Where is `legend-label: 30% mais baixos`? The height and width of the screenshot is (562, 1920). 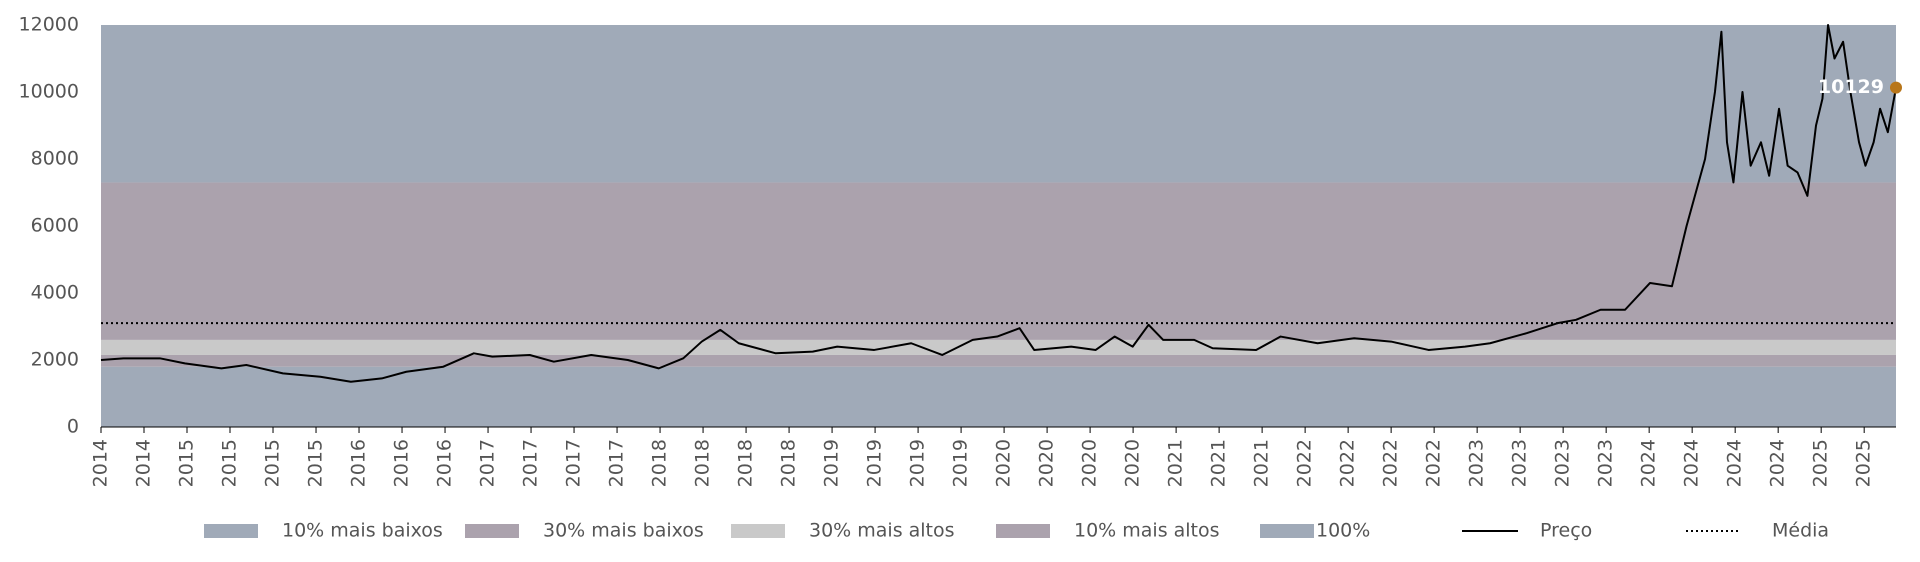 legend-label: 30% mais baixos is located at coordinates (623, 531).